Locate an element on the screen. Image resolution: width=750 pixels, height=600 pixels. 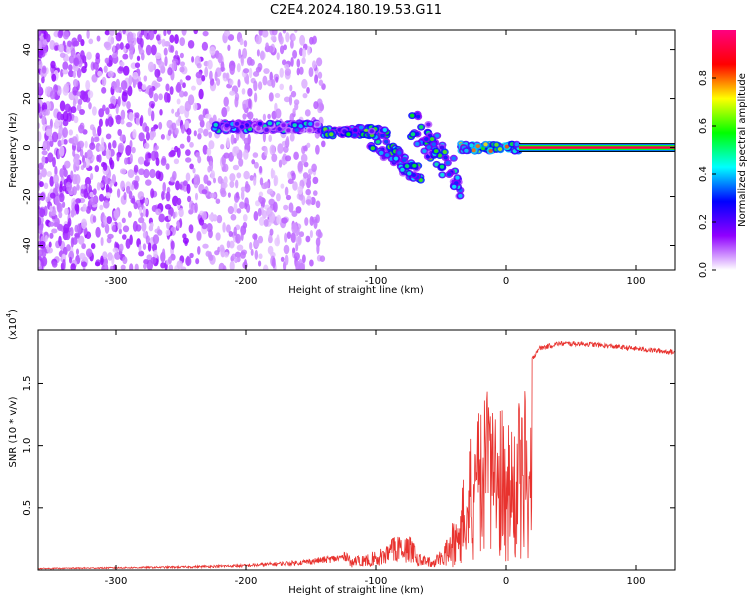
snr-scale-exponent: 4 is located at coordinates (9, 314).